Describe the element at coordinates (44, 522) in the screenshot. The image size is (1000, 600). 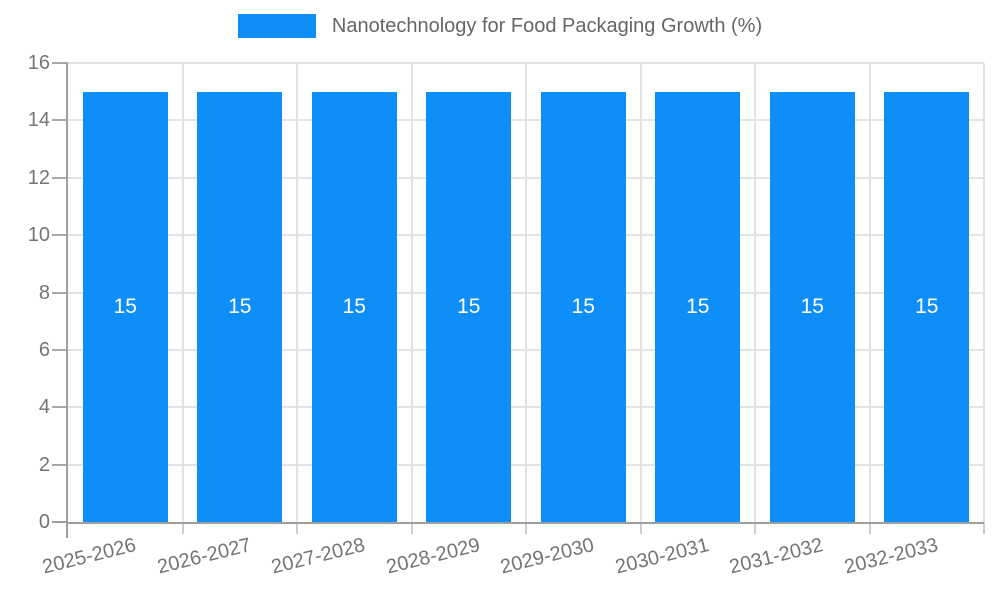
I see `y-axis-label: 0` at that location.